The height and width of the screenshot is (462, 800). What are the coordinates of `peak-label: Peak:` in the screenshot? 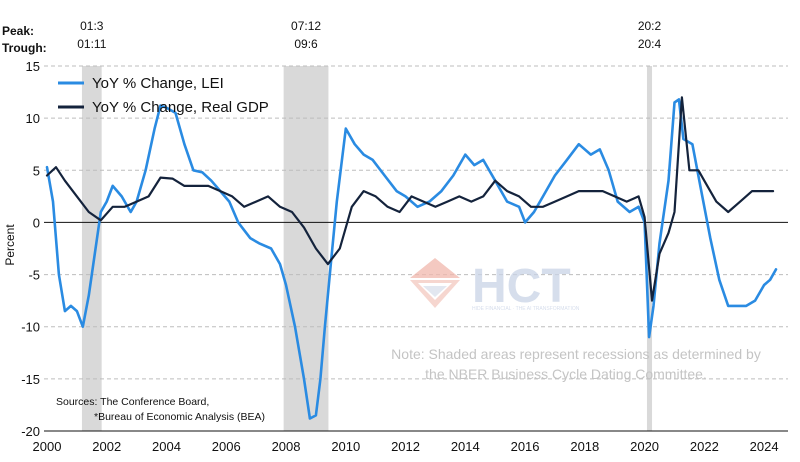 It's located at (18, 31).